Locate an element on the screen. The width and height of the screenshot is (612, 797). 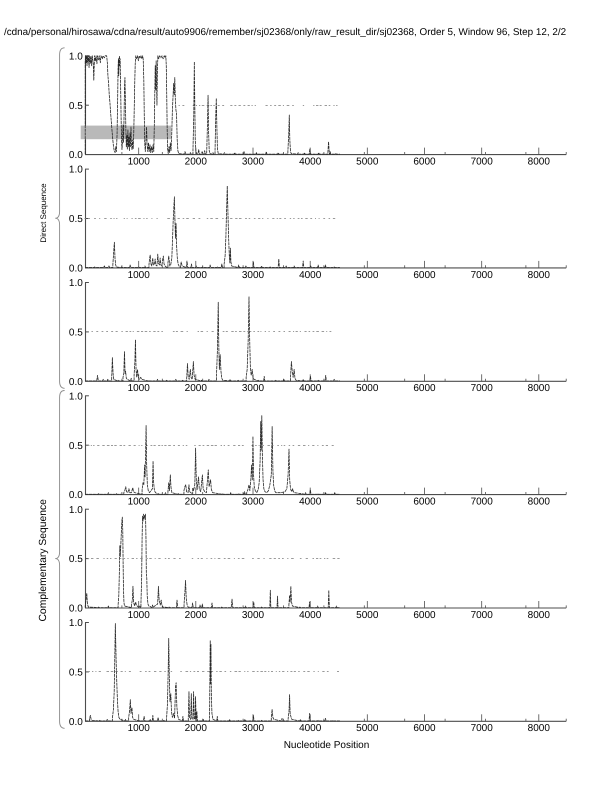
svg-text: Complementary Sequence is located at coordinates (43, 560).